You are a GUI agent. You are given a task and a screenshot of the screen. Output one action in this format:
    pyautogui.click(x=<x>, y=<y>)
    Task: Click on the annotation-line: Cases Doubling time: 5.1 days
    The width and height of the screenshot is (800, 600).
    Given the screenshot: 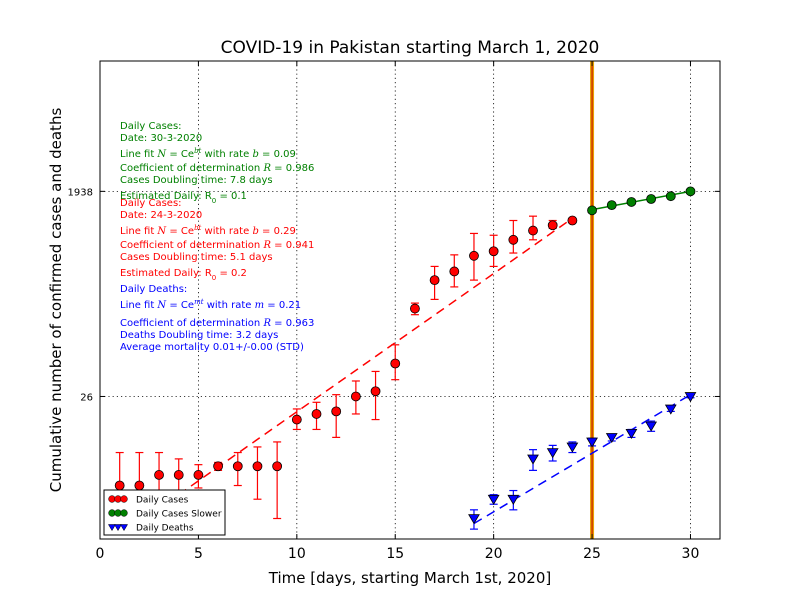 What is the action you would take?
    pyautogui.click(x=196, y=257)
    